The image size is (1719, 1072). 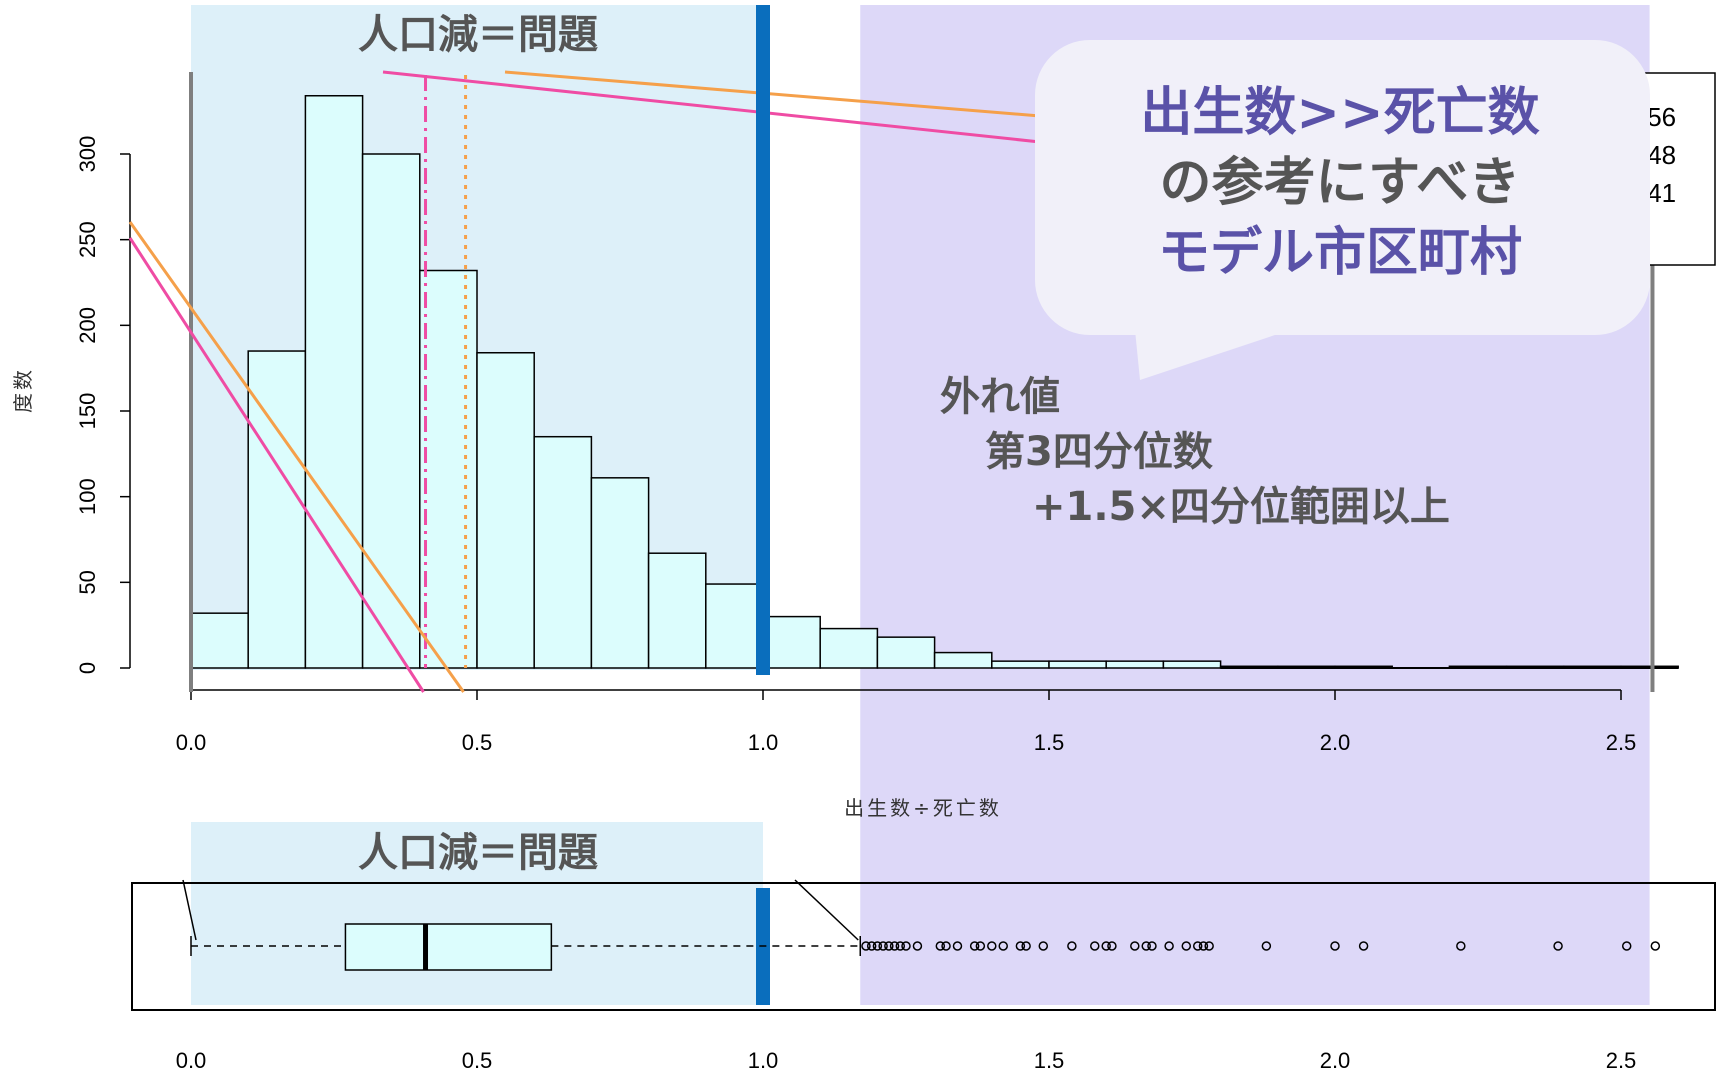 I want to click on y-tick-label: 100, so click(x=87, y=496).